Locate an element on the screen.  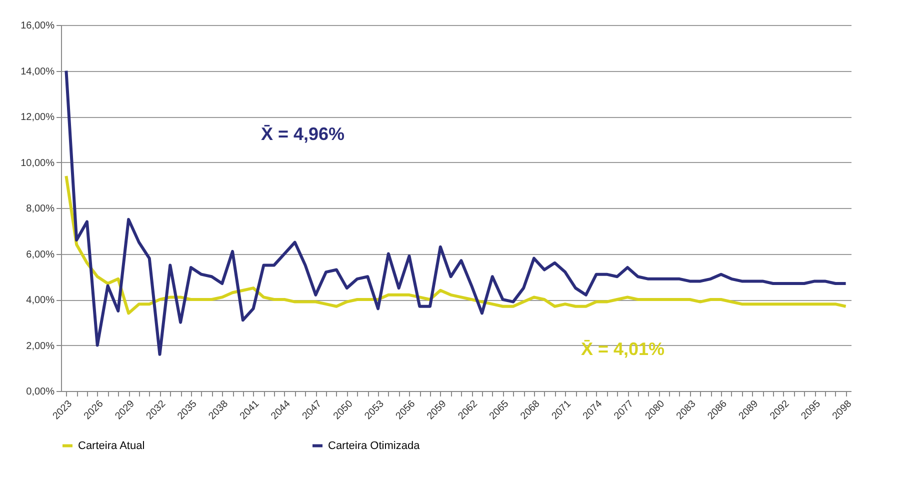
legend-label: Carteira Atual is located at coordinates (111, 446).